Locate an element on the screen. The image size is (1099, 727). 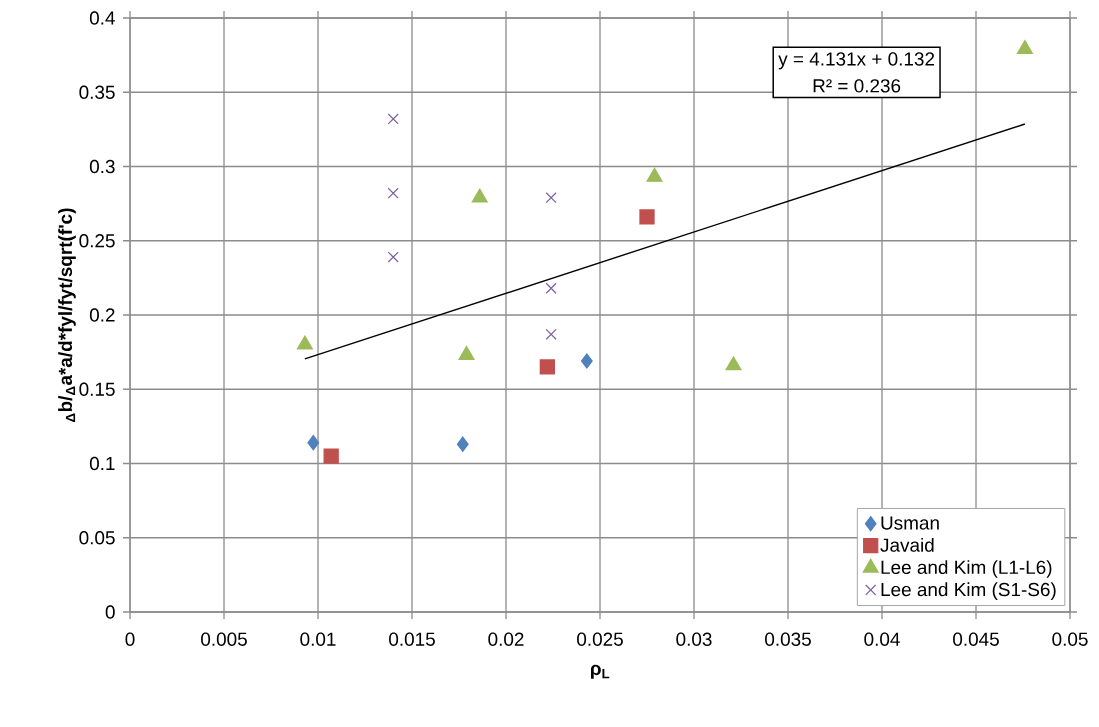
y-tick-label: 0.05 is located at coordinates (97, 538).